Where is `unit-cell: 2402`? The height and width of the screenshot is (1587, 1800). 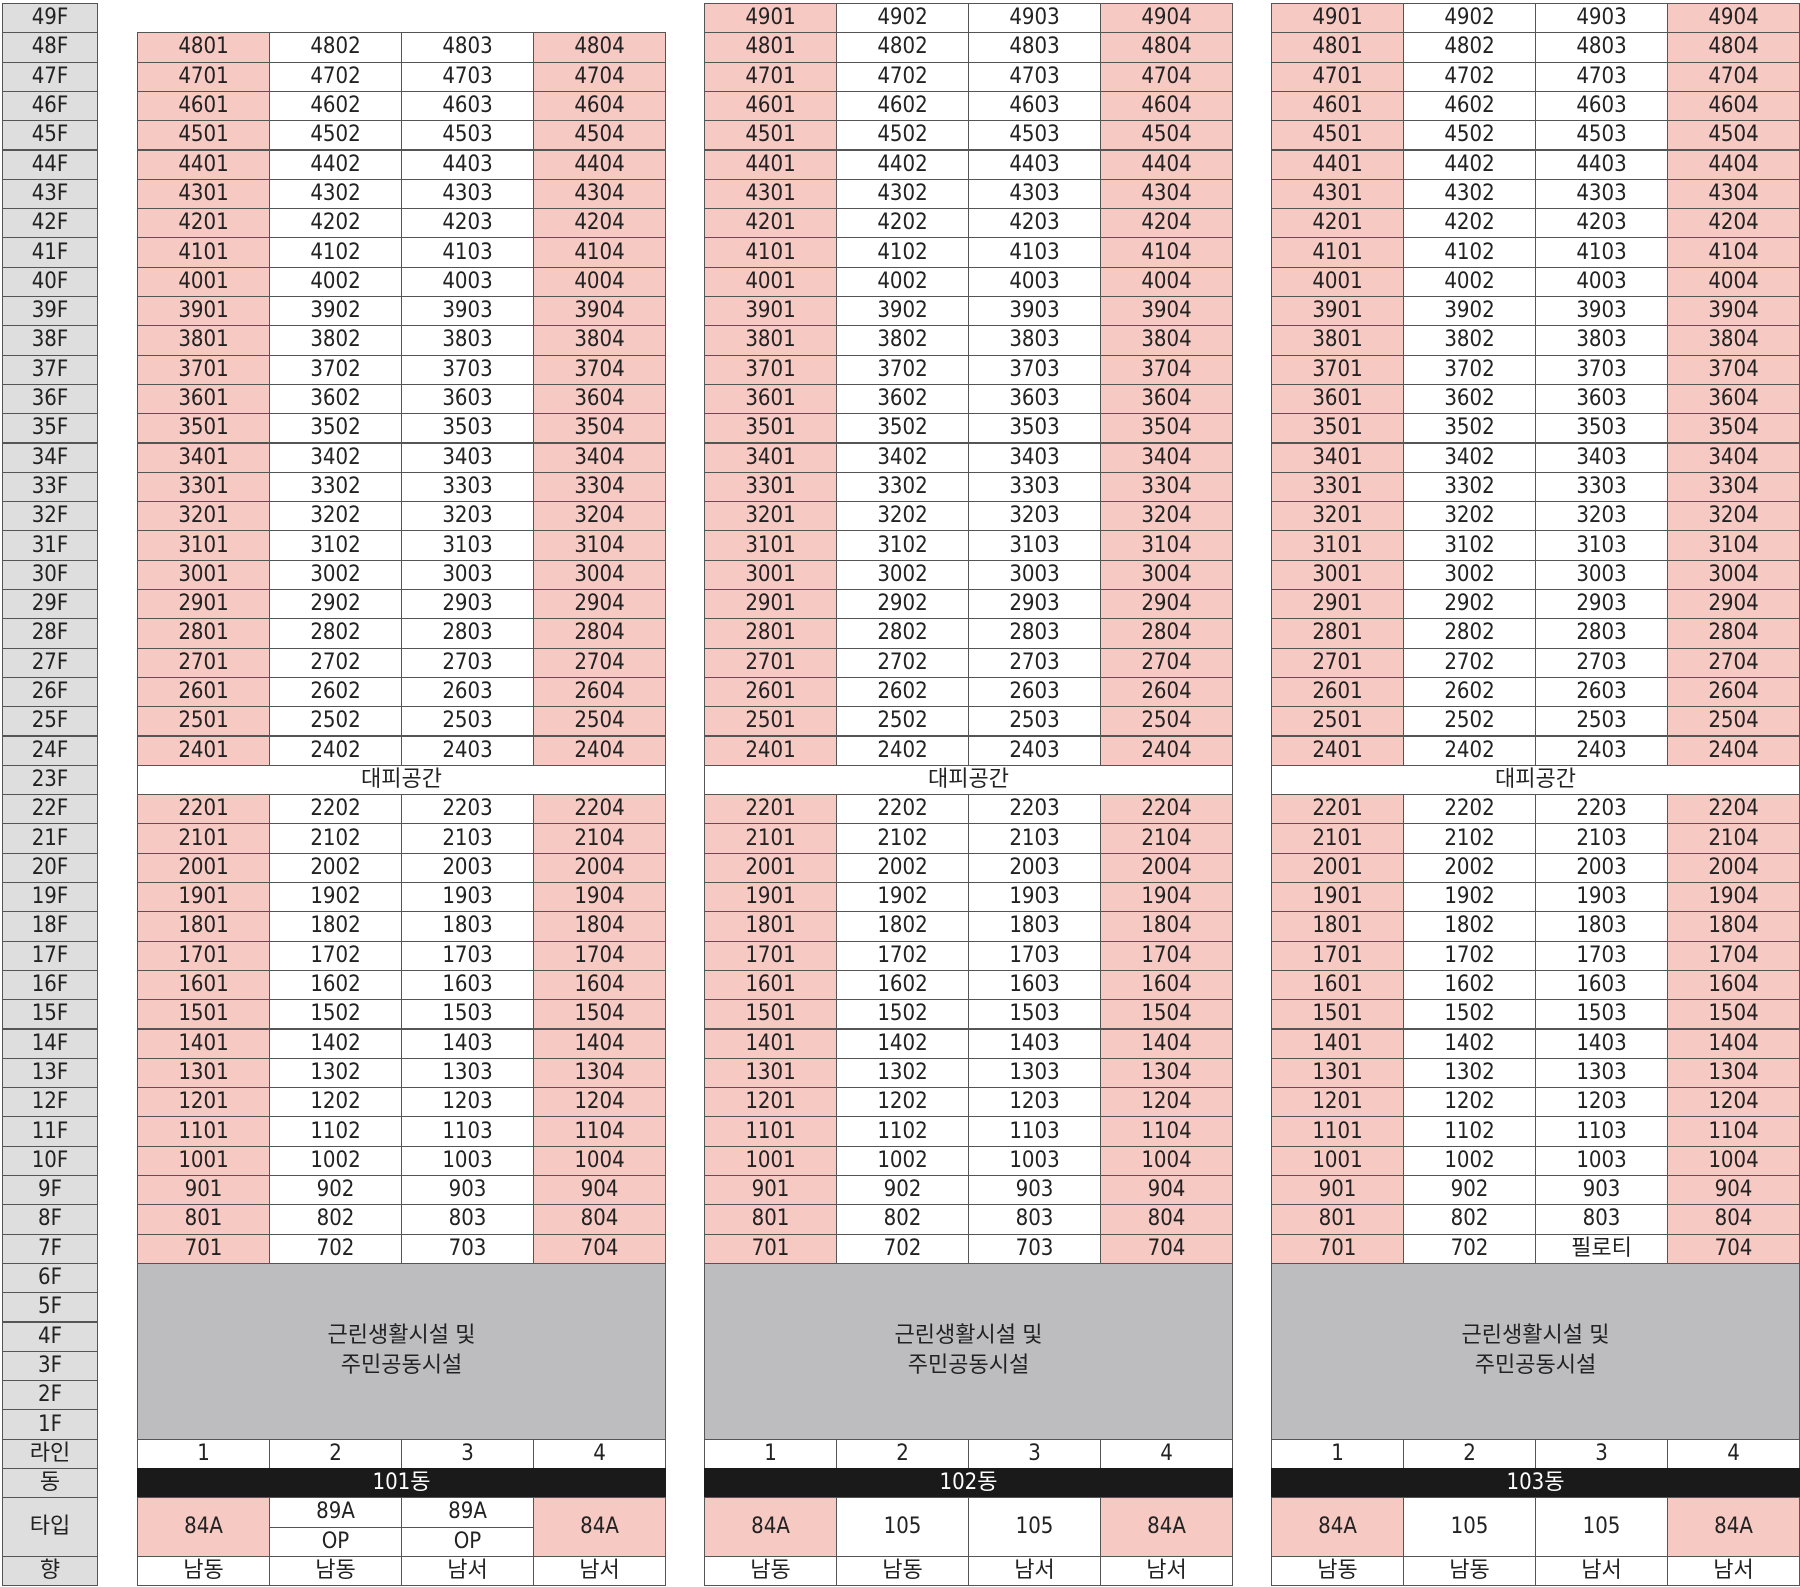 unit-cell: 2402 is located at coordinates (902, 750).